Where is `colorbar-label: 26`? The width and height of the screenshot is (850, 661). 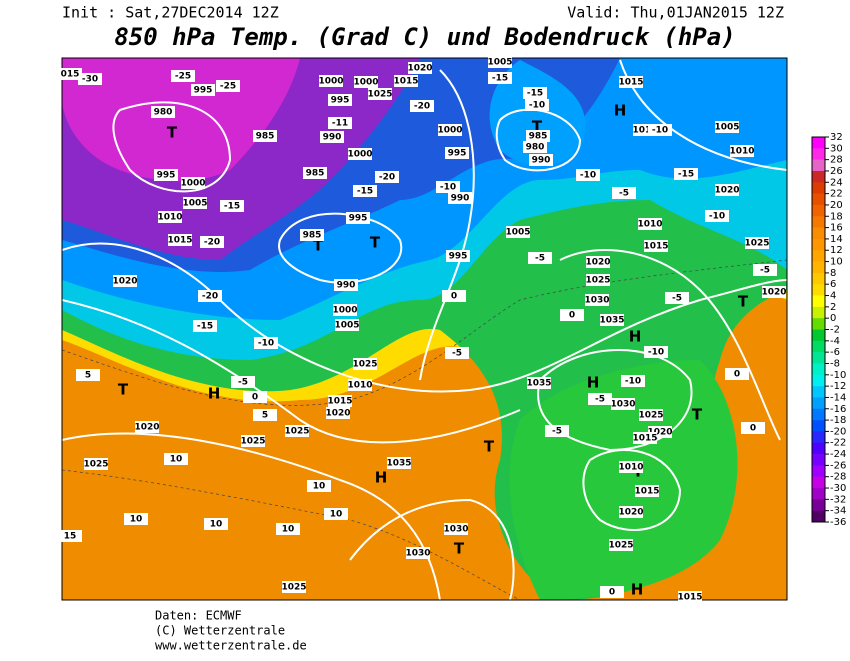 colorbar-label: 26 is located at coordinates (836, 171).